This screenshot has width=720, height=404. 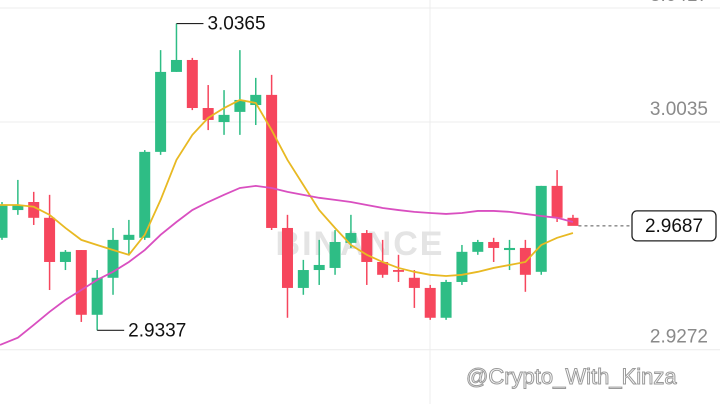 What do you see at coordinates (571, 376) in the screenshot?
I see `credit: @Crypto_With_Kinza` at bounding box center [571, 376].